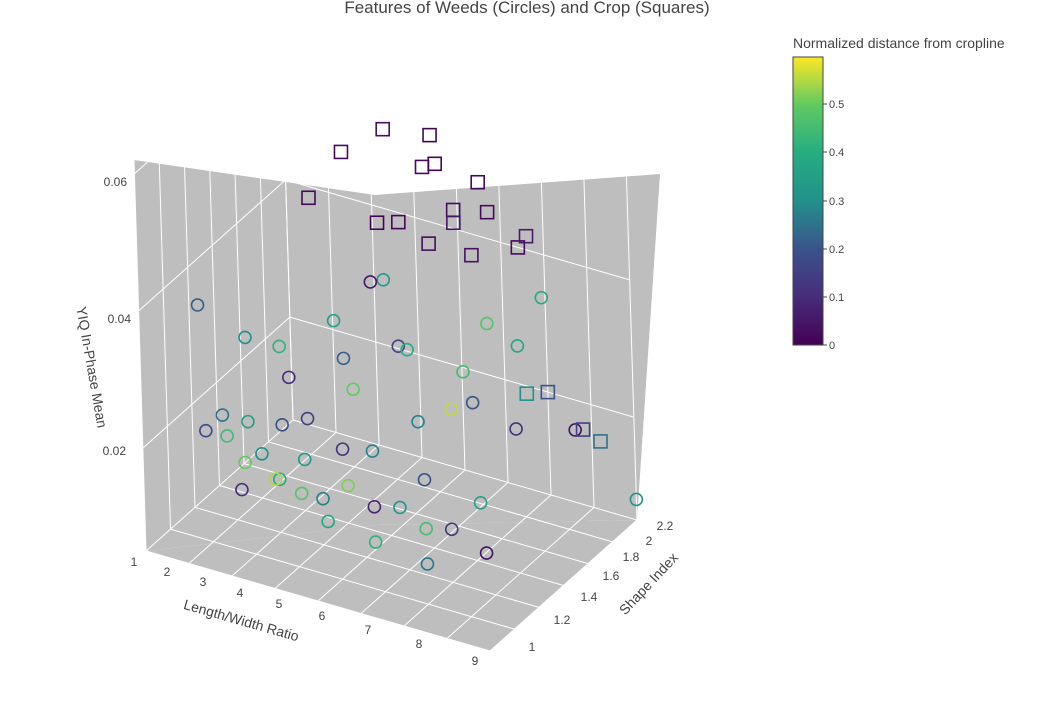  I want to click on y-tick-label: 1.6, so click(611, 576).